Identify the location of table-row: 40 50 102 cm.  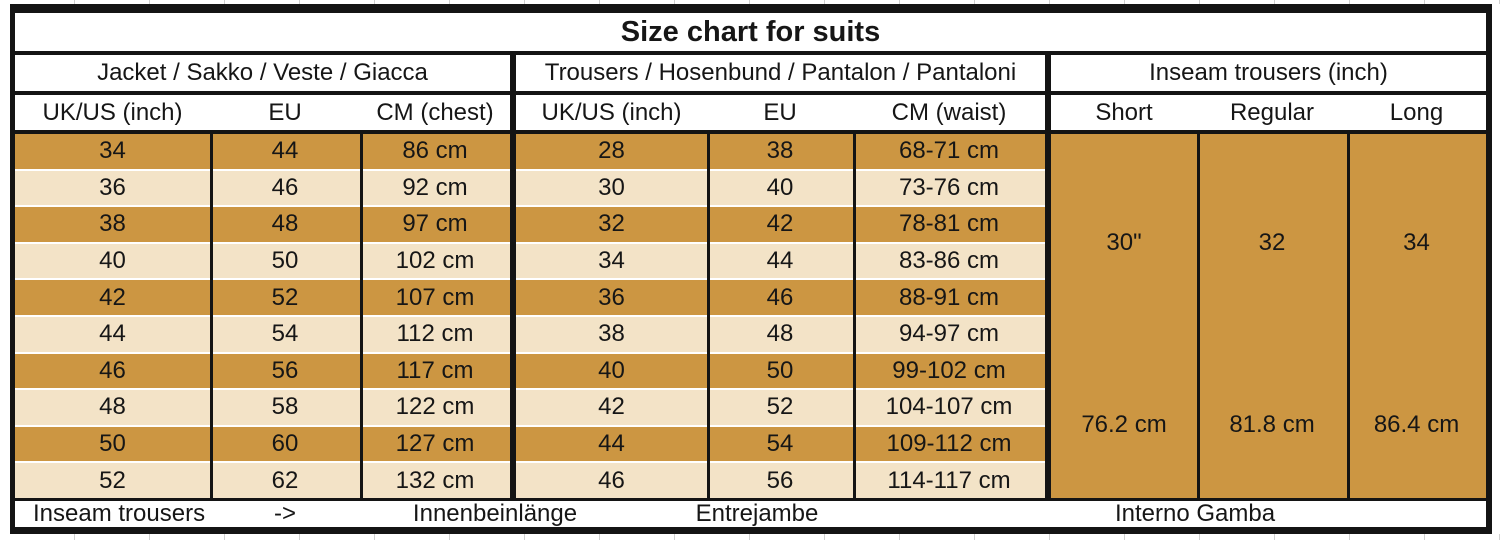
(262, 260).